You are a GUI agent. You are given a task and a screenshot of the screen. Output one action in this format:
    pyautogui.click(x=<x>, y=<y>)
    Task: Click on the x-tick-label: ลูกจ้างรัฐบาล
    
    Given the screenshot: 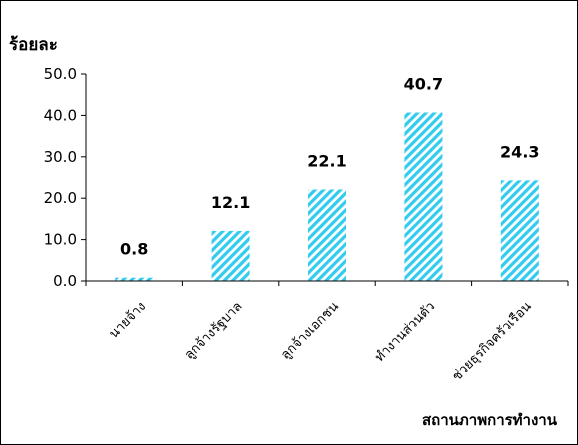 What is the action you would take?
    pyautogui.click(x=213, y=330)
    